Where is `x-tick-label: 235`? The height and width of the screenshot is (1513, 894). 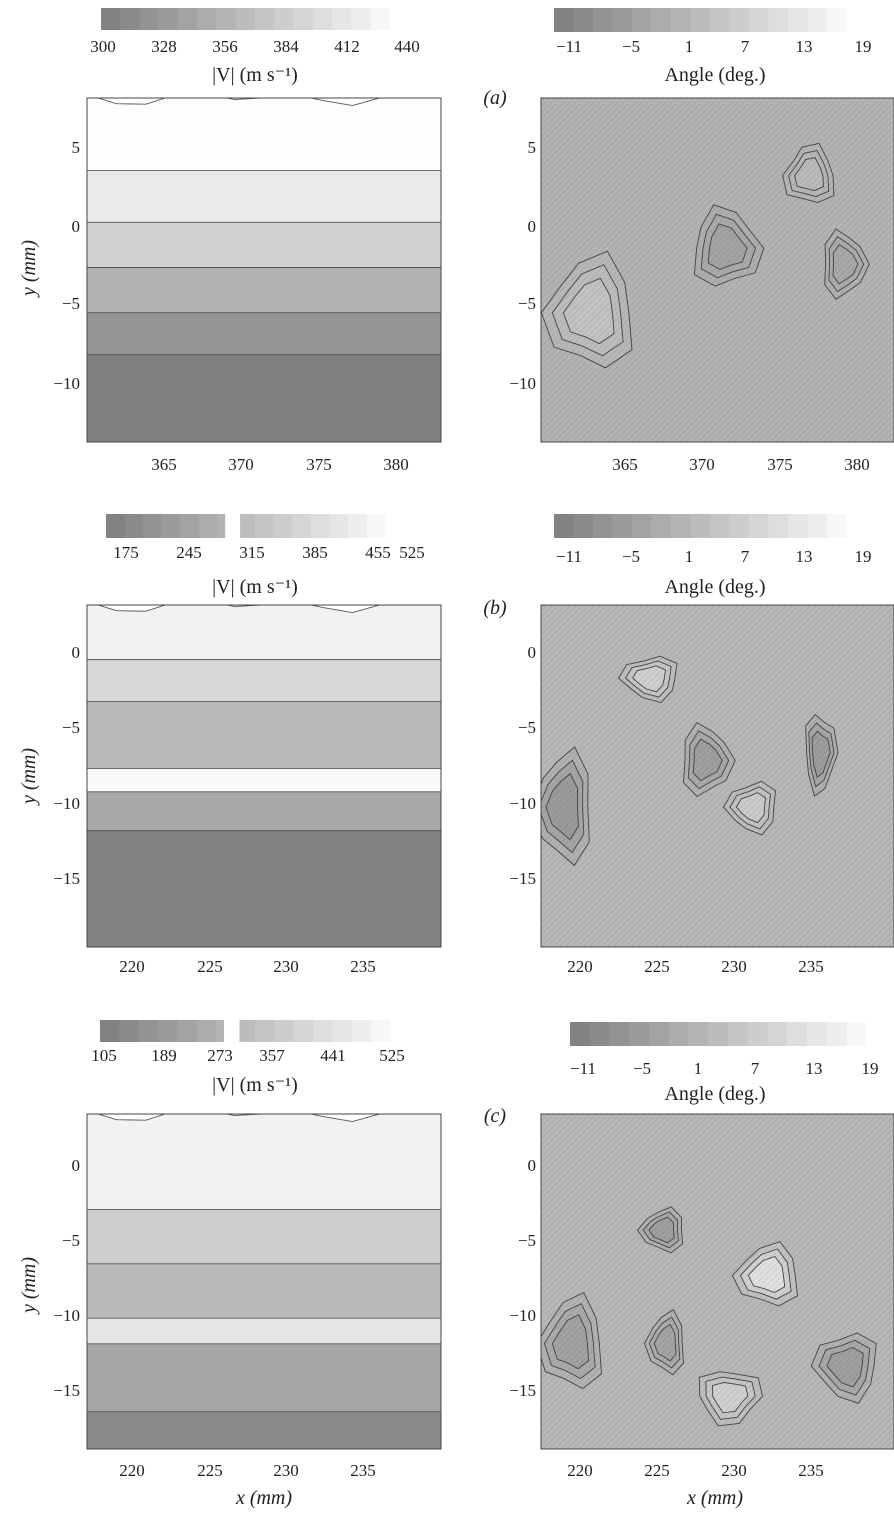 x-tick-label: 235 is located at coordinates (363, 966).